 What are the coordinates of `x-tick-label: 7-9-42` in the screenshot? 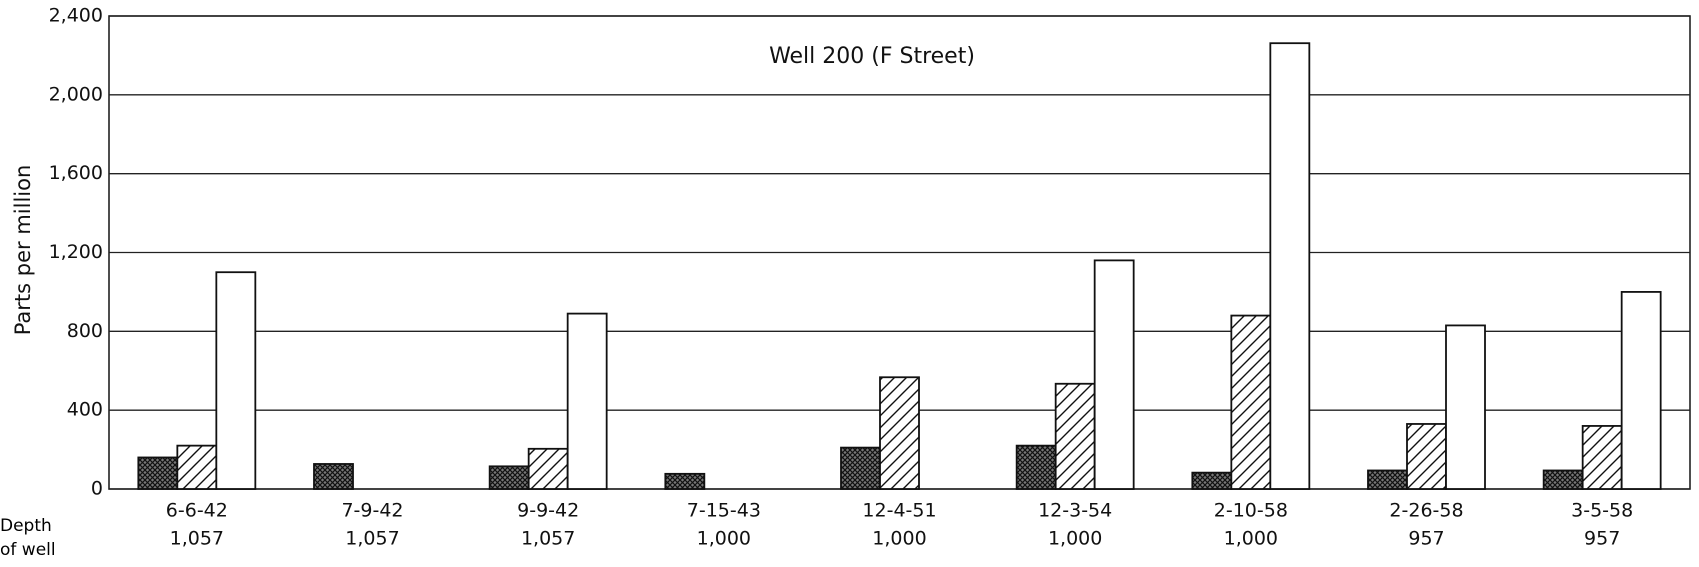 It's located at (372, 511).